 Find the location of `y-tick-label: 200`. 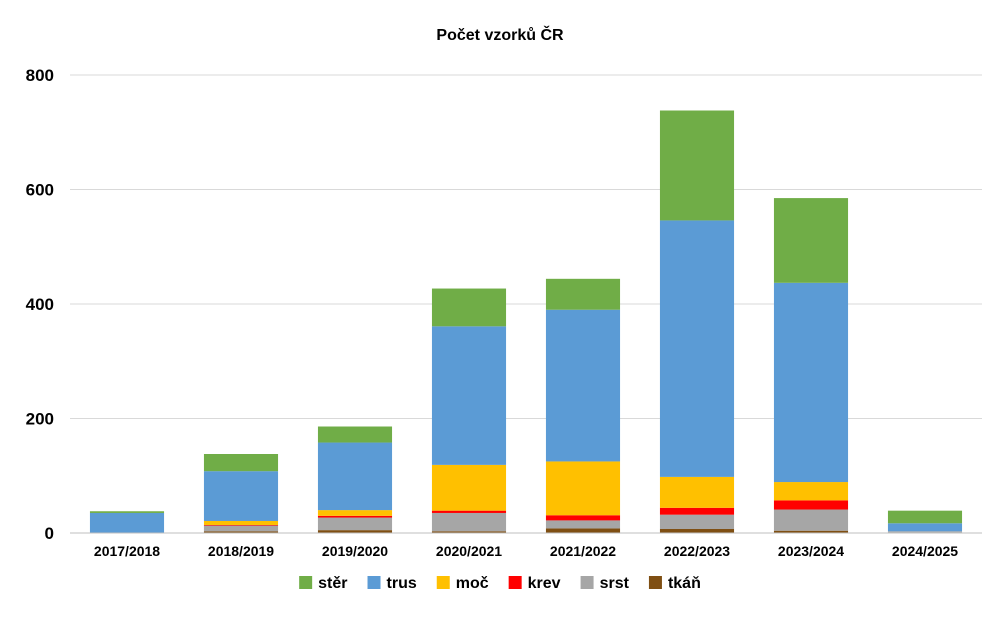

y-tick-label: 200 is located at coordinates (40, 419).